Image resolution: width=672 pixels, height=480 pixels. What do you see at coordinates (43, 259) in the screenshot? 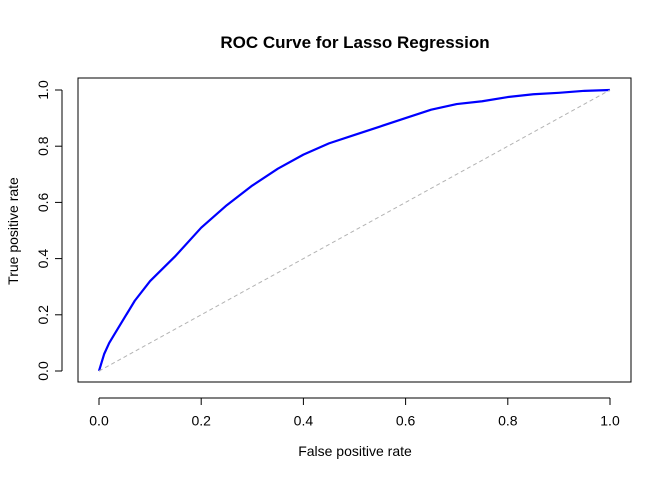
I see `y-tick-label: 0.4` at bounding box center [43, 259].